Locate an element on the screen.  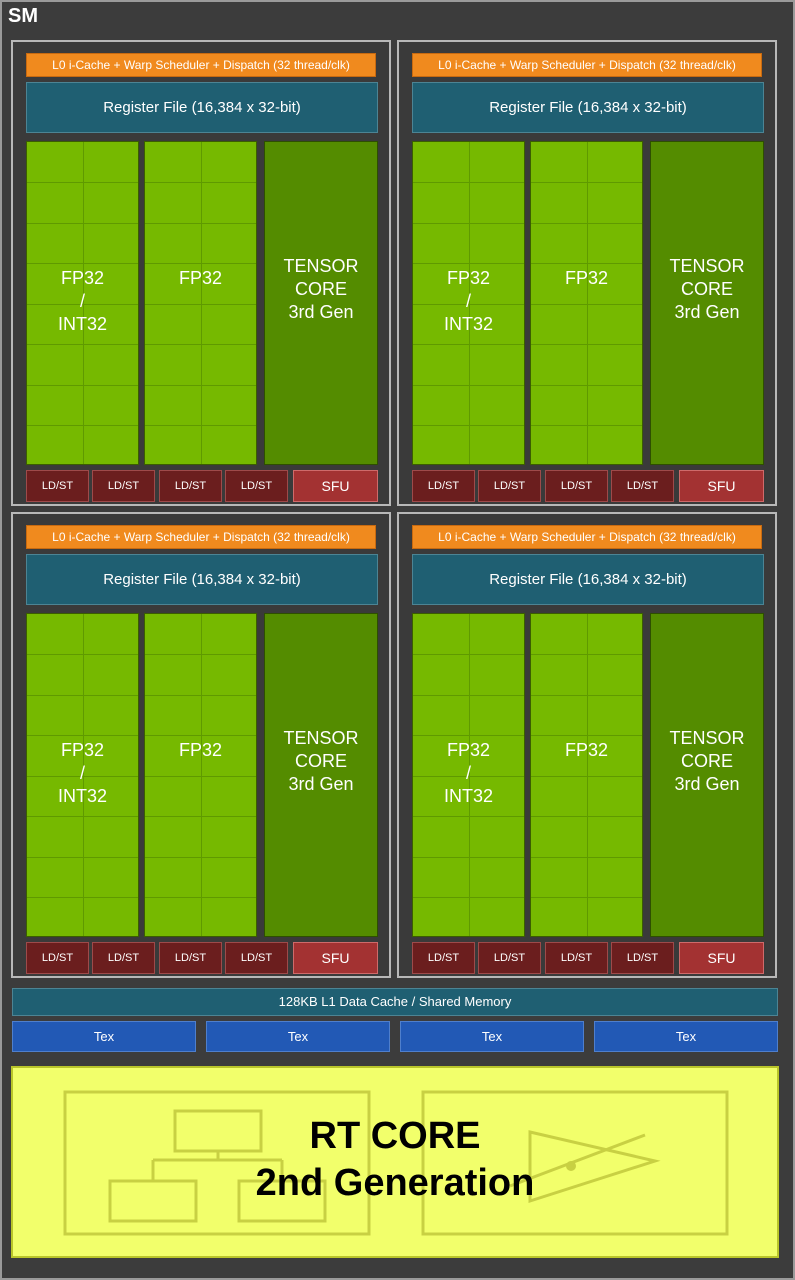
rt-core: RT CORE 2nd Generation is located at coordinates (395, 1162).